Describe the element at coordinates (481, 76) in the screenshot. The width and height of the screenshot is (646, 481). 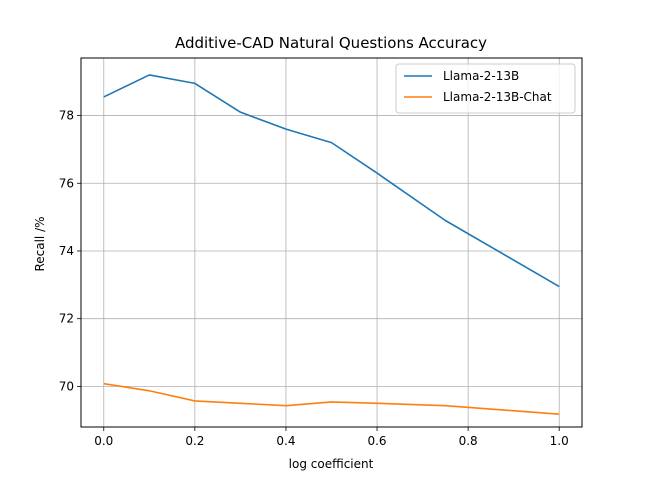
I see `legend-label: Llama-2-13B` at that location.